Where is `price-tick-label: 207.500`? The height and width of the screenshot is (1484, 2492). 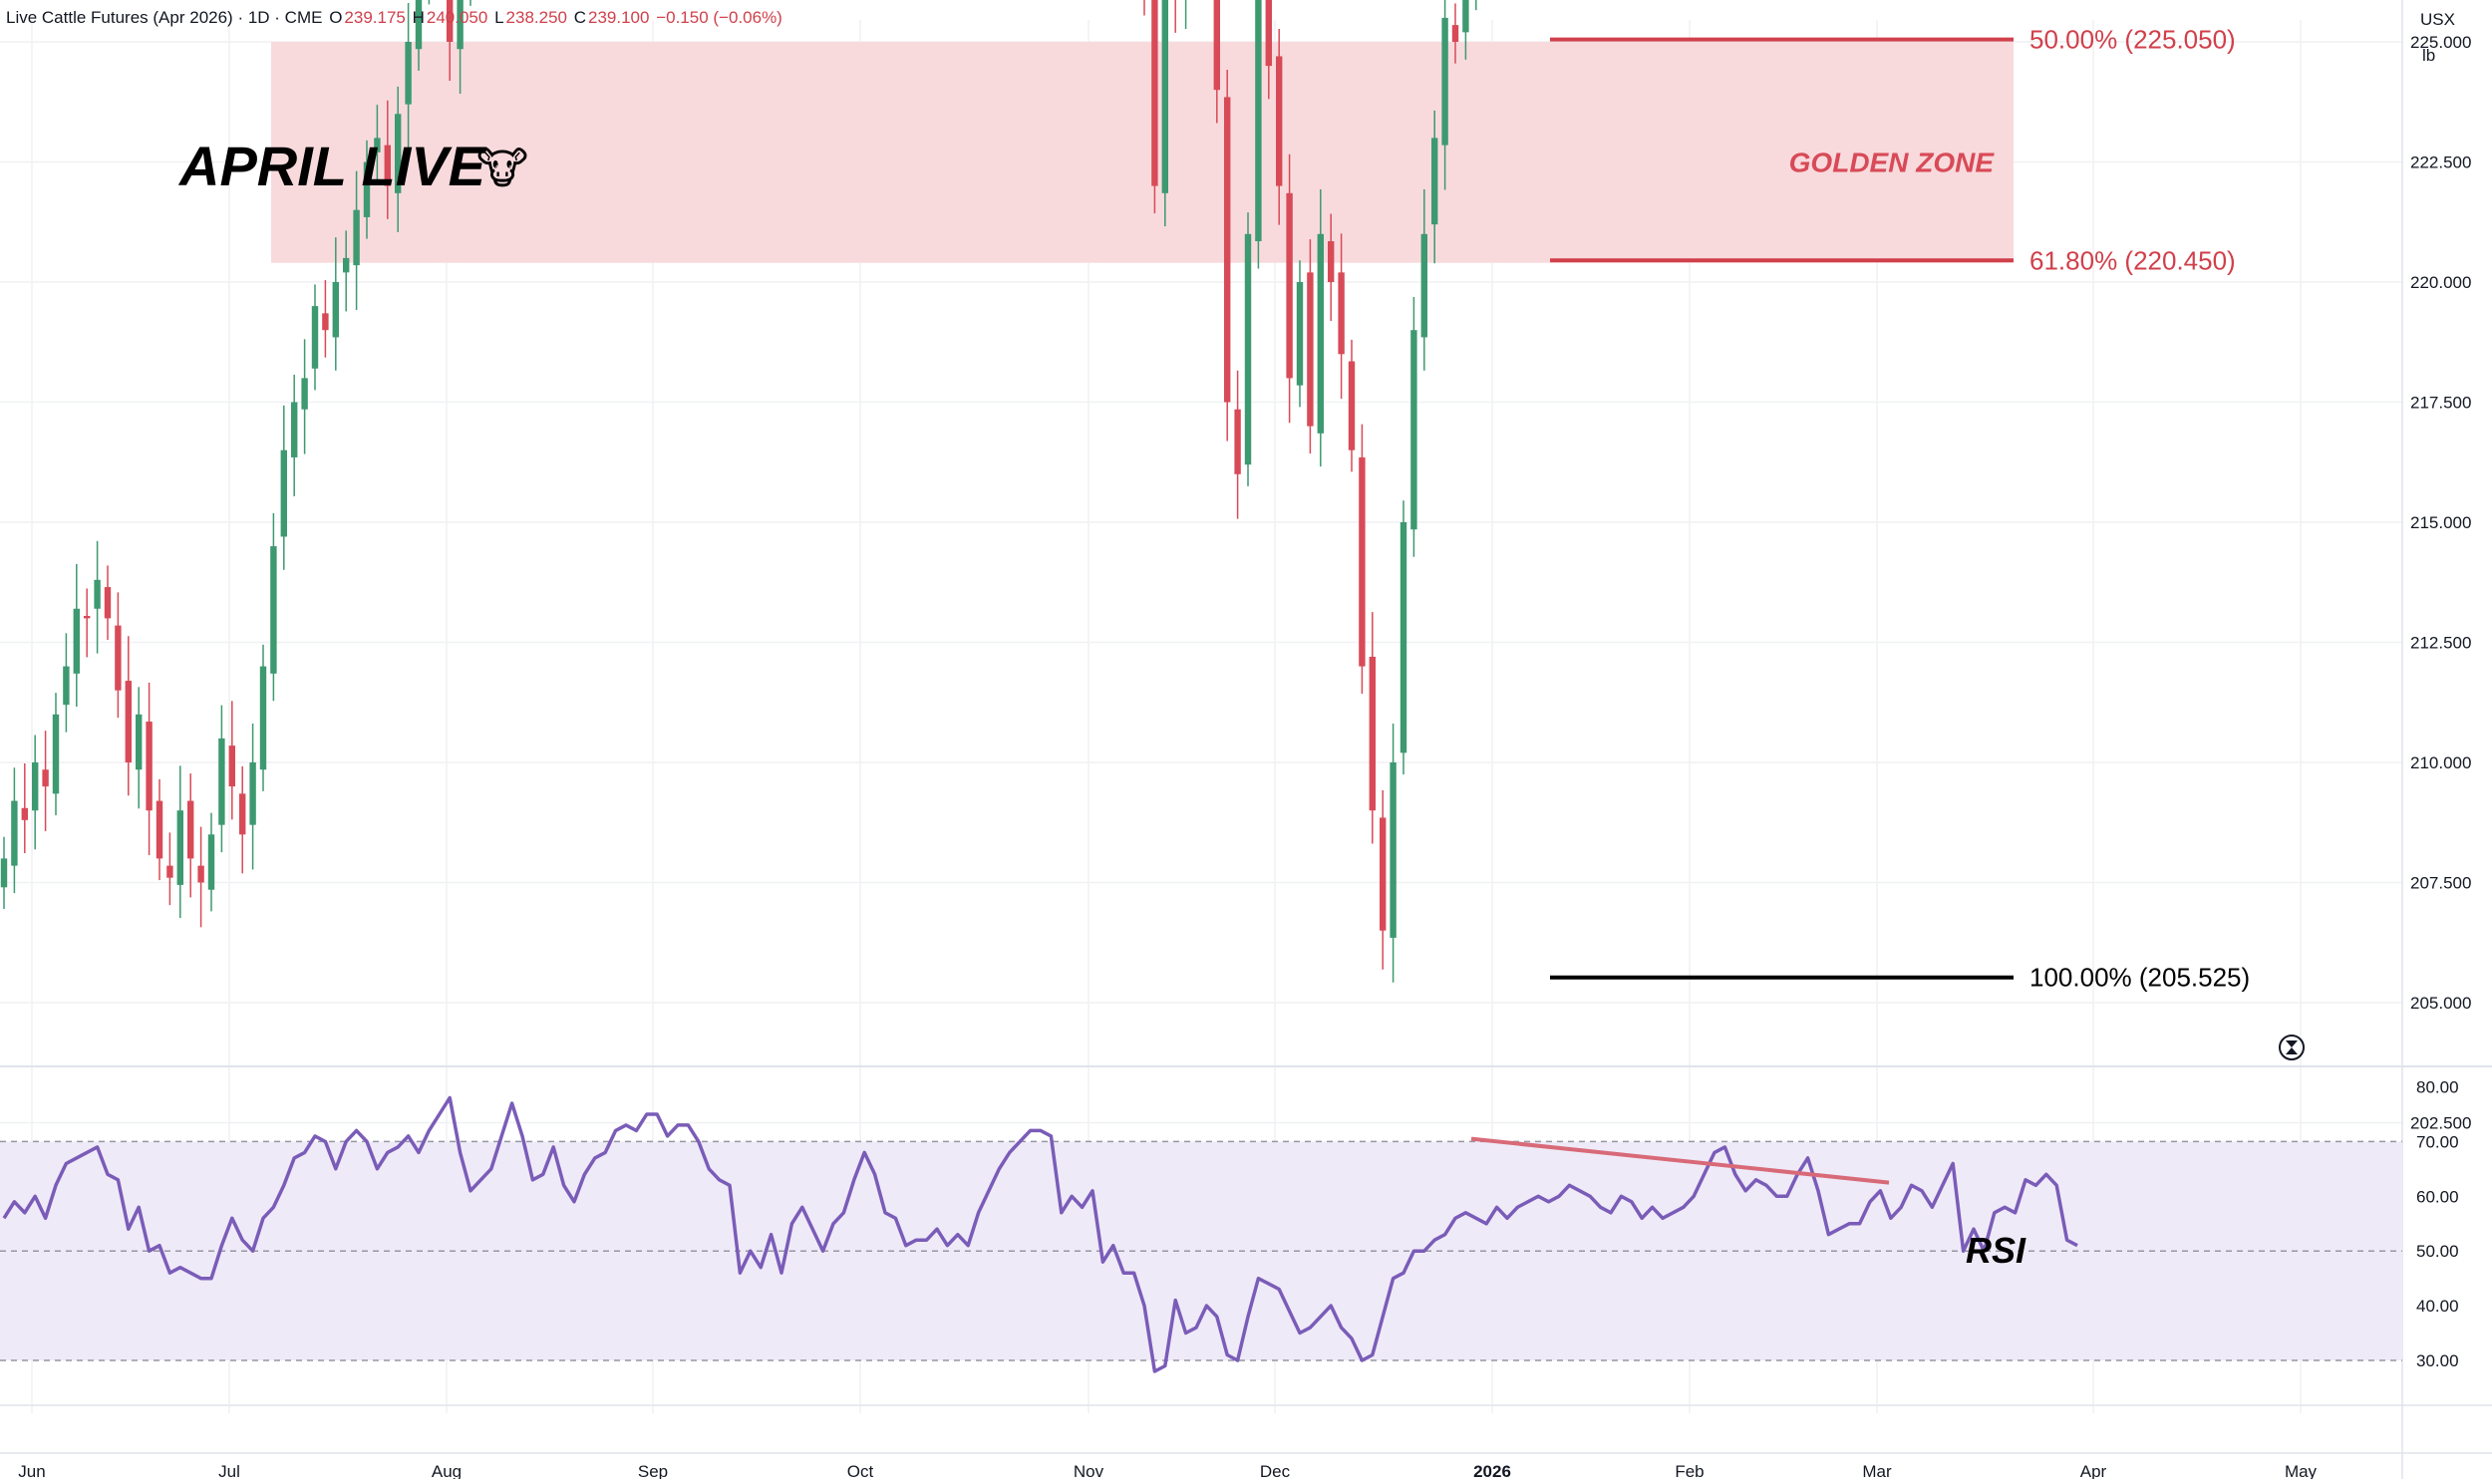 price-tick-label: 207.500 is located at coordinates (2440, 883).